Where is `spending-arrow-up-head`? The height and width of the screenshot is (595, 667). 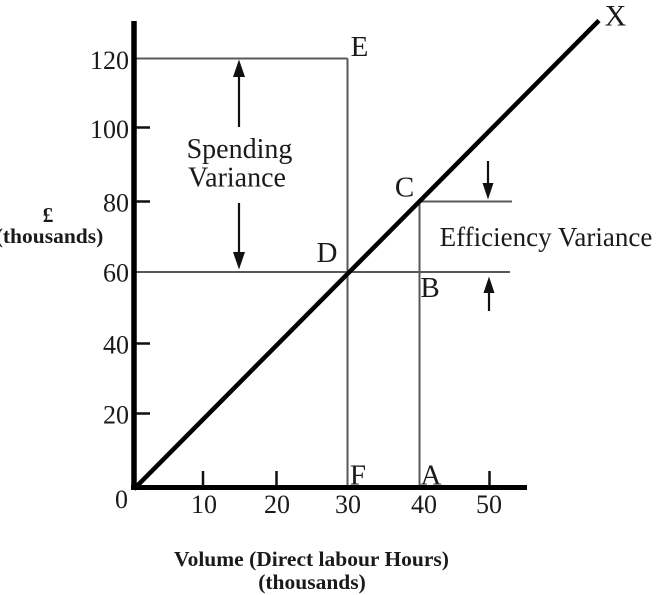 spending-arrow-up-head is located at coordinates (239, 68).